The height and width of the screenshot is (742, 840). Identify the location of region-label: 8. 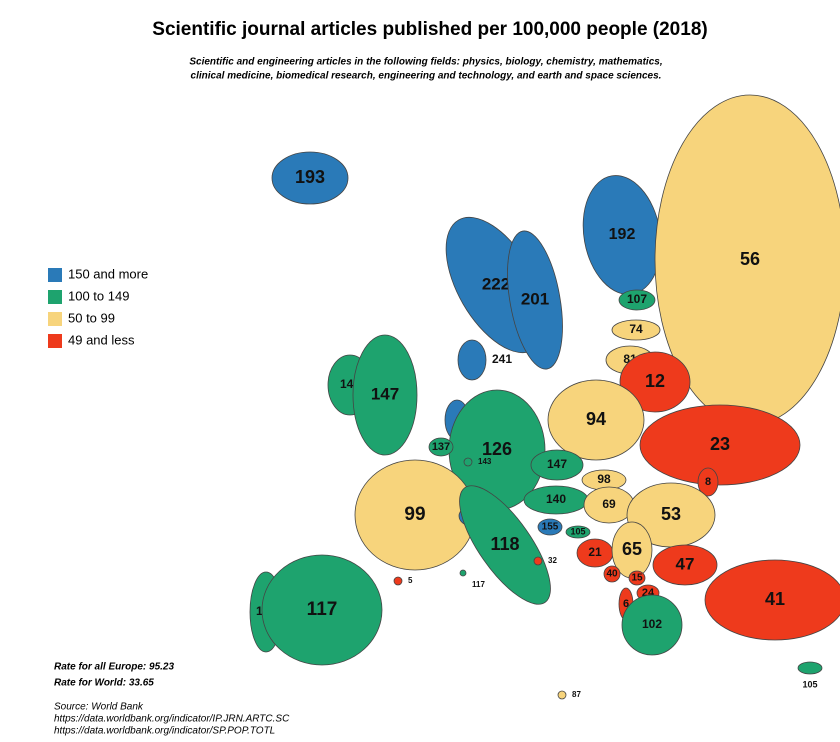
(708, 482).